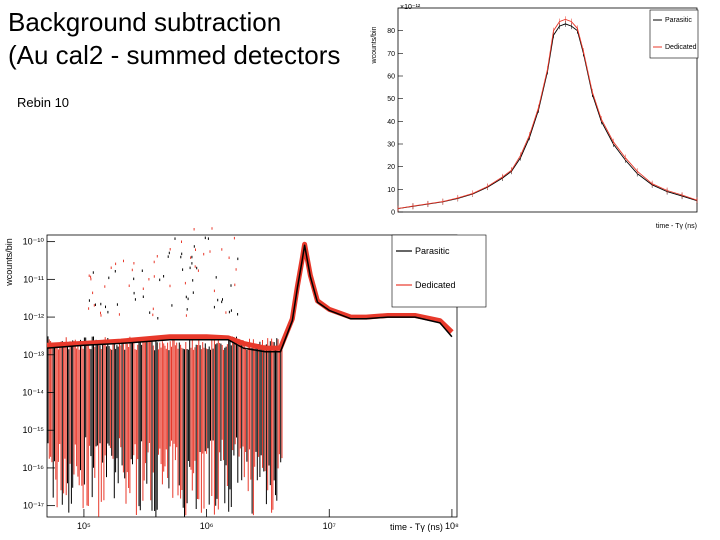 The height and width of the screenshot is (540, 720). Describe the element at coordinates (681, 47) in the screenshot. I see `inset-legend-dedicated-label: Dedicated` at that location.